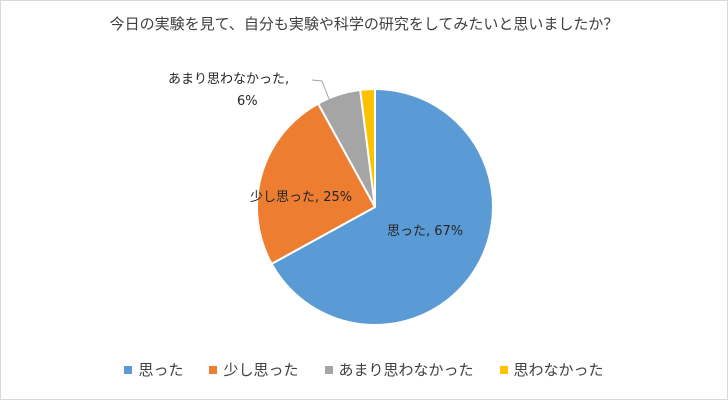 This screenshot has height=400, width=728. Describe the element at coordinates (321, 92) in the screenshot. I see `leader-line` at that location.